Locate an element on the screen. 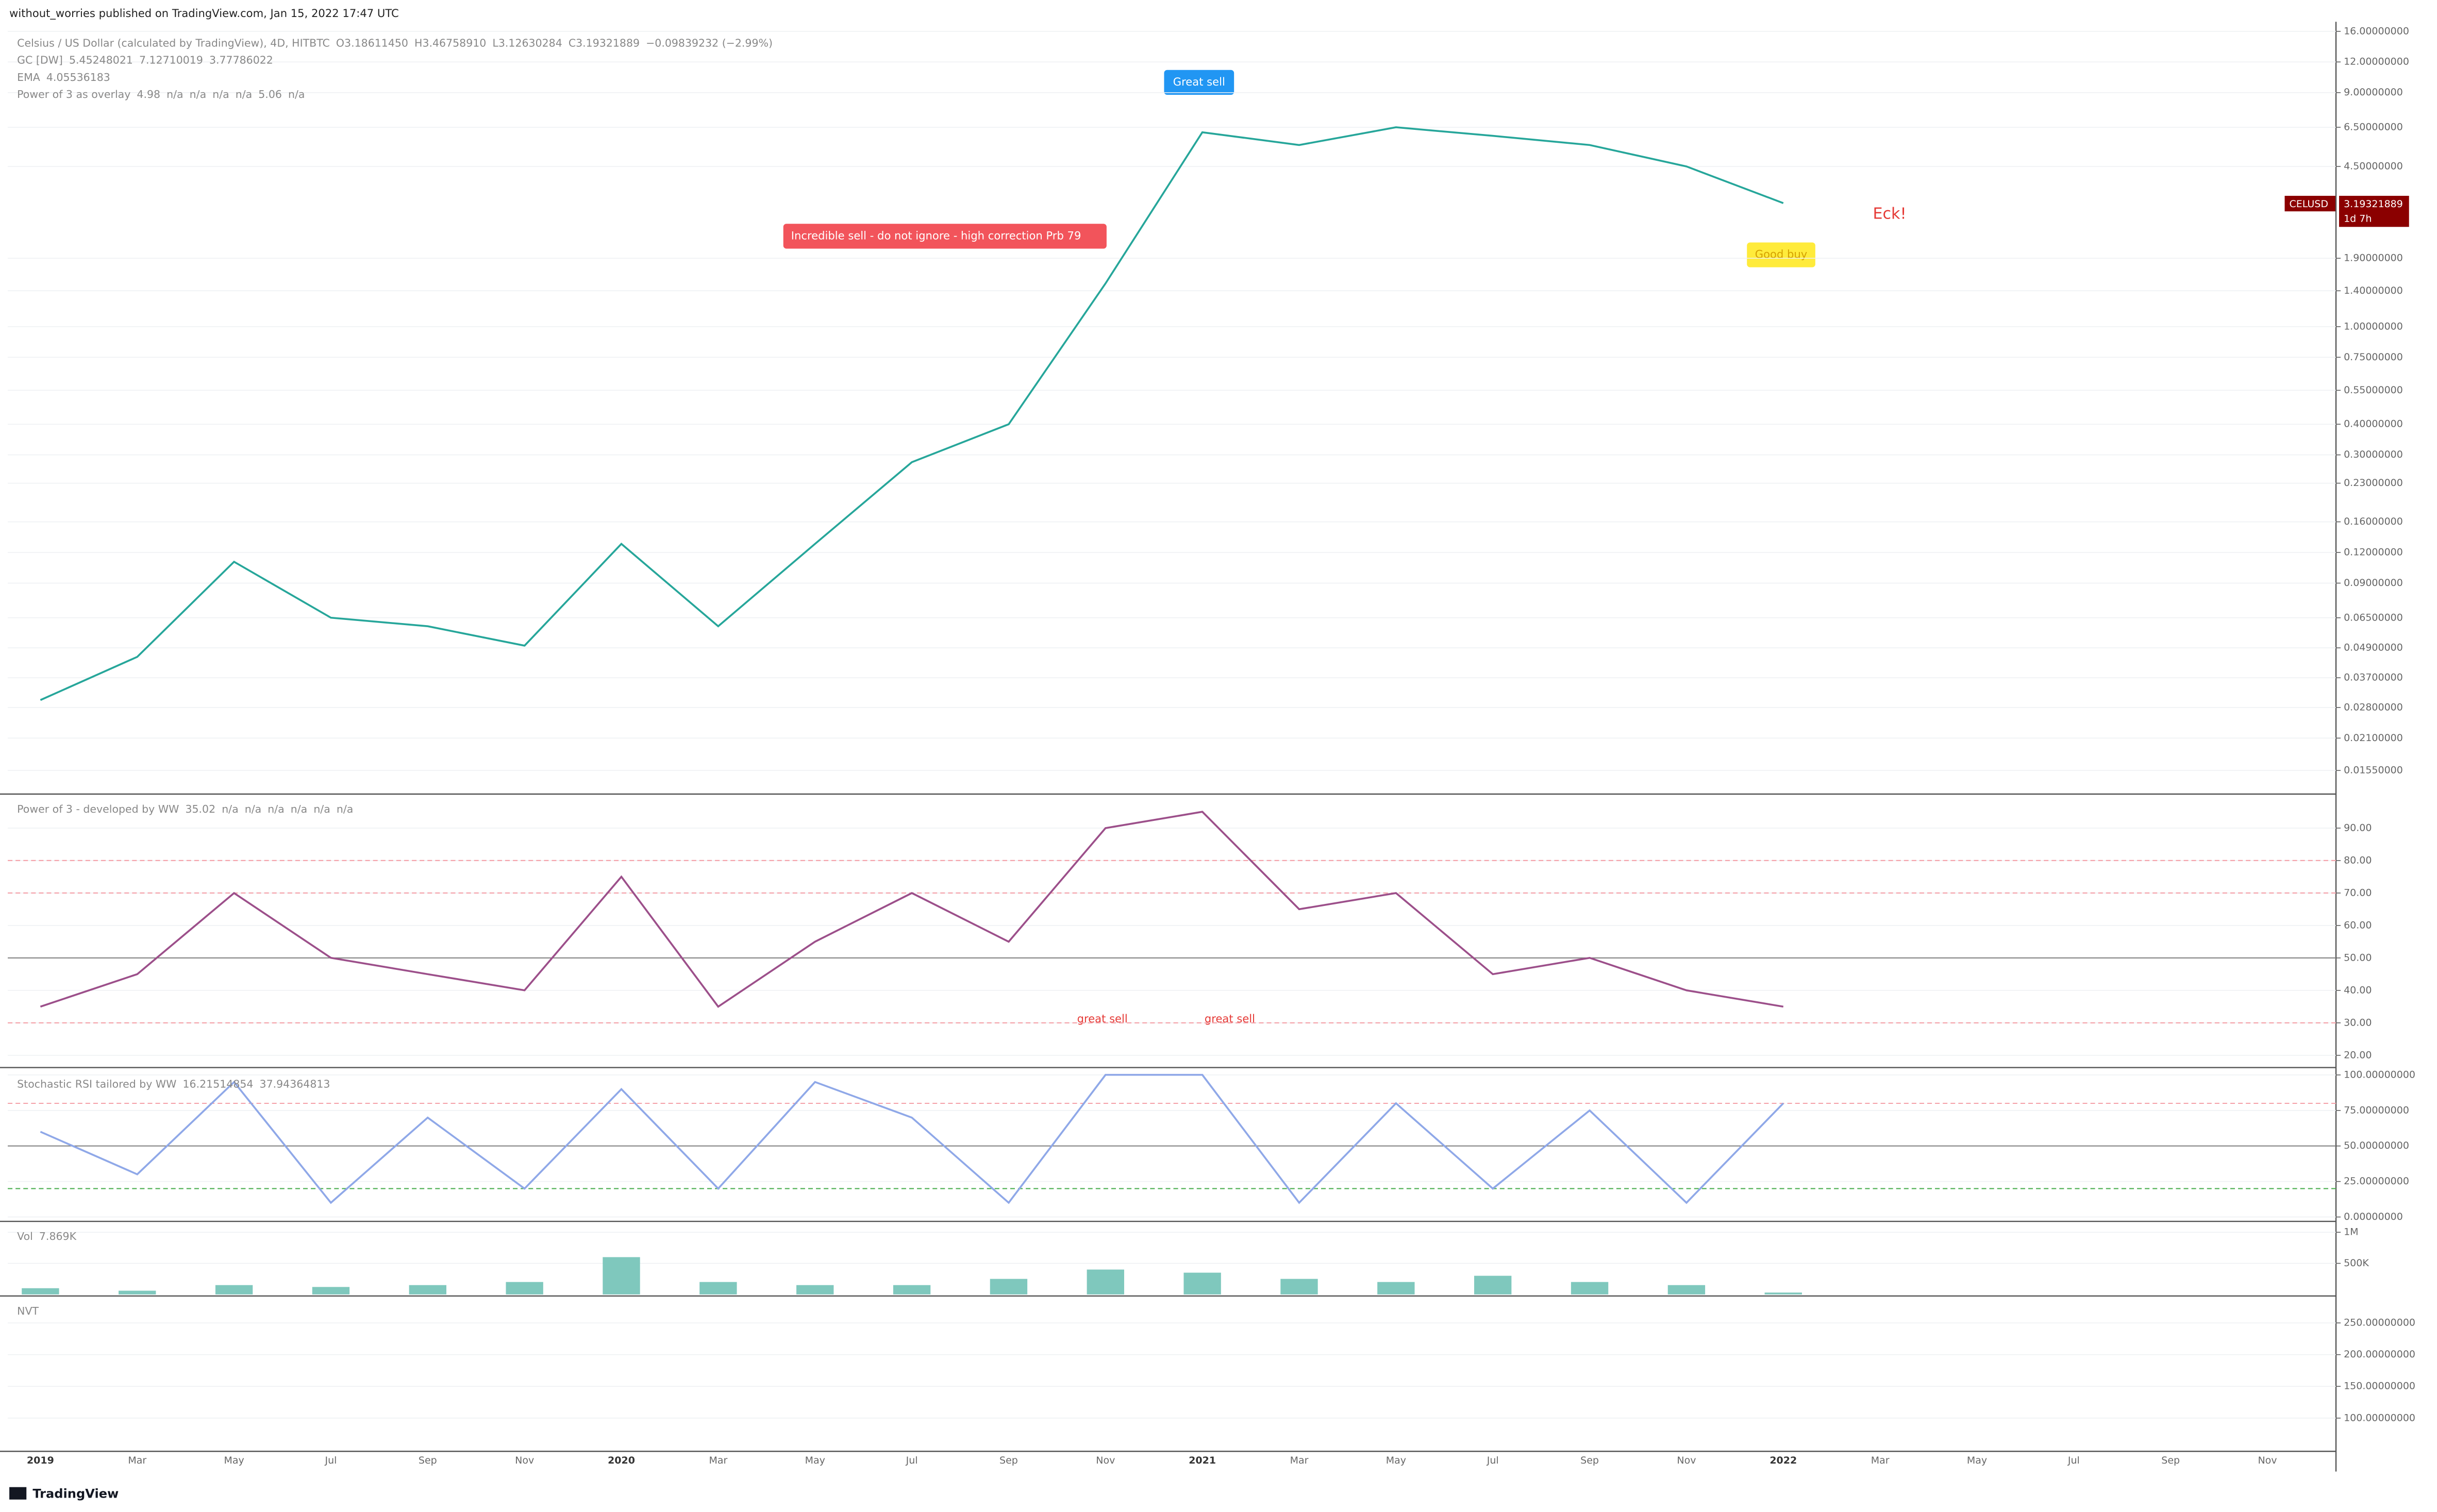 The width and height of the screenshot is (2437, 1512). legend-item: L3.12630284 is located at coordinates (527, 43).